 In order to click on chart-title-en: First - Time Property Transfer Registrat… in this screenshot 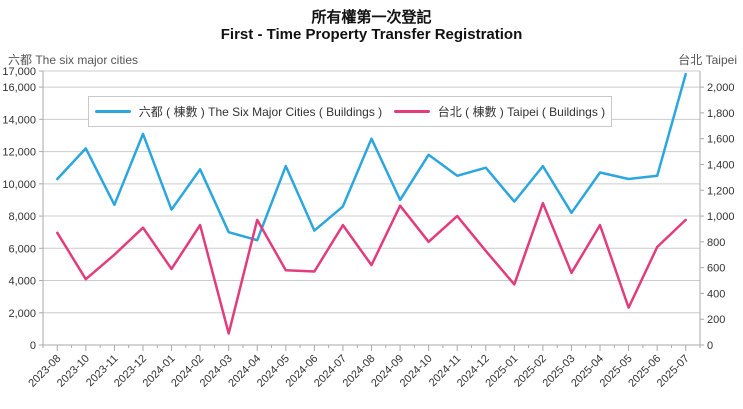, I will do `click(371, 34)`.